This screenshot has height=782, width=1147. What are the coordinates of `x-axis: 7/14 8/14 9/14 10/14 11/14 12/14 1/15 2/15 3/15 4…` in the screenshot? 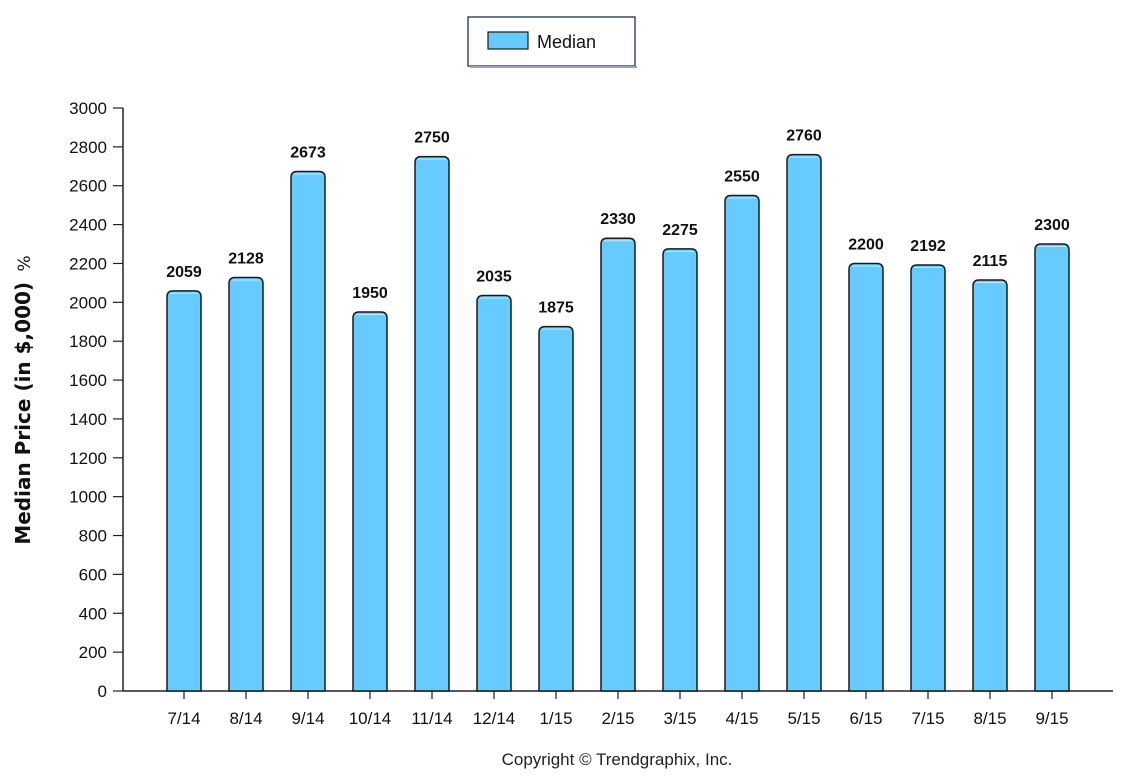 It's located at (618, 709).